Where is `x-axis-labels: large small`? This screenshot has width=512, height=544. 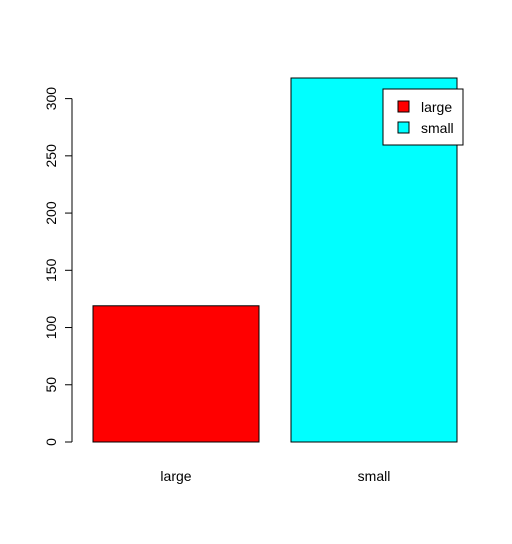 x-axis-labels: large small is located at coordinates (275, 476).